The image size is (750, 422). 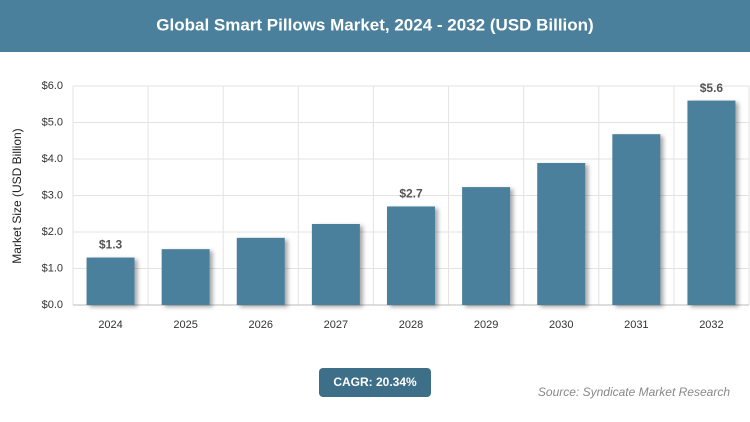 I want to click on x-tick-label: 2028, so click(x=411, y=325).